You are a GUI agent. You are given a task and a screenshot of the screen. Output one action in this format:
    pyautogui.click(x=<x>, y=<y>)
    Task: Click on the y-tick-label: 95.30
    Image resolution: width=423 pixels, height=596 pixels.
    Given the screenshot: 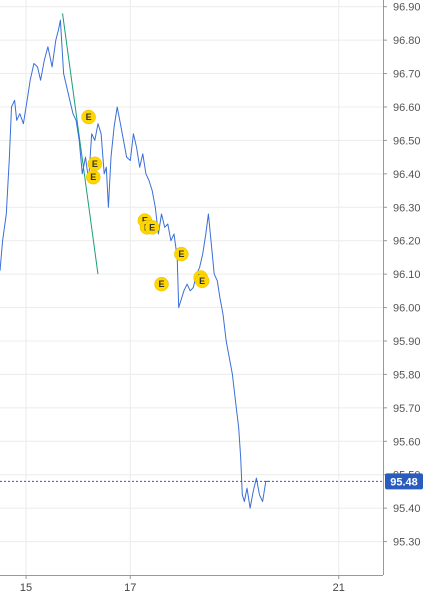 What is the action you would take?
    pyautogui.click(x=407, y=543)
    